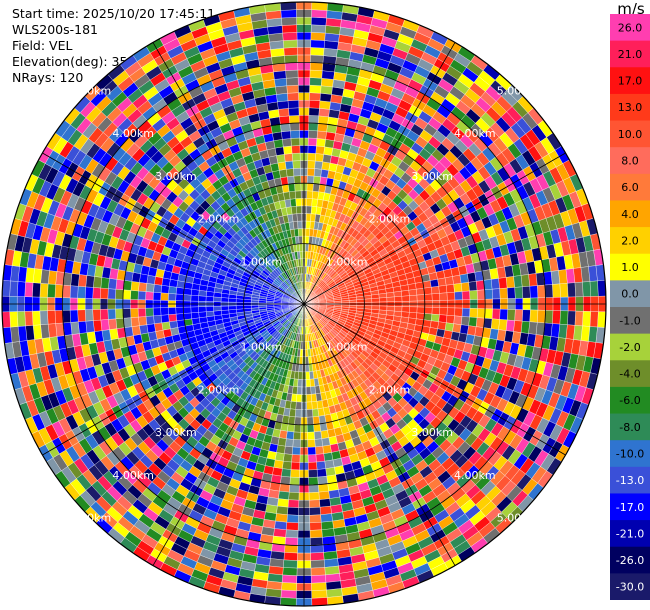 The width and height of the screenshot is (650, 610). Describe the element at coordinates (630, 27) in the screenshot. I see `colorbar-tick-label: 26.0` at that location.